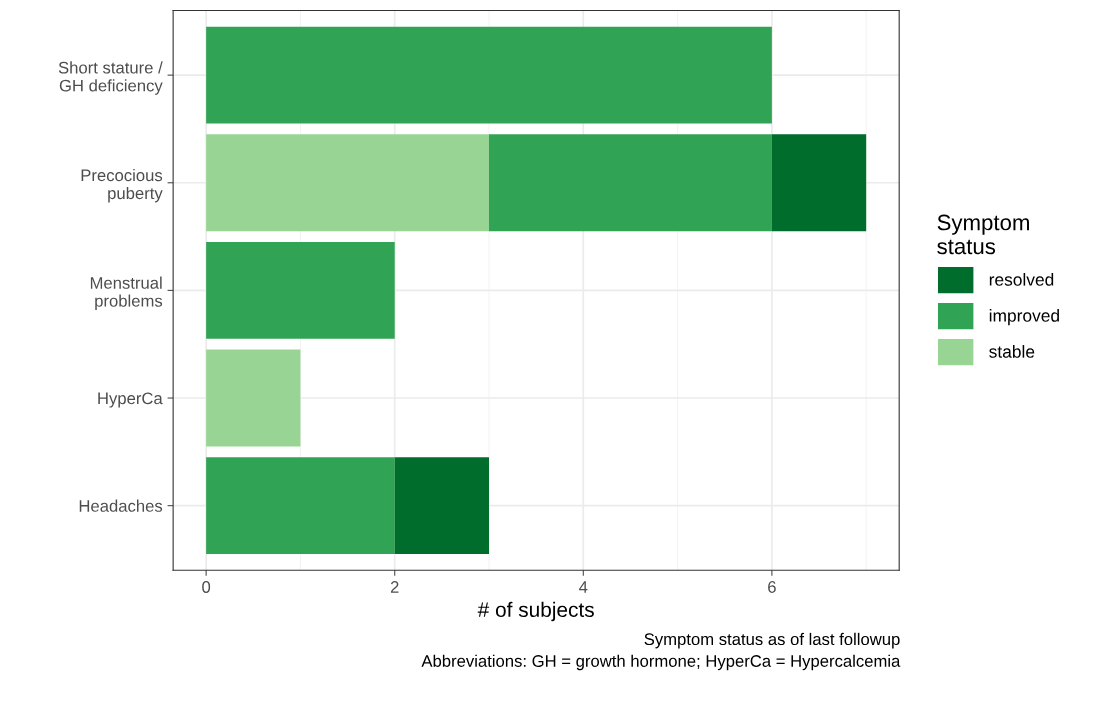 The image size is (1117, 704). Describe the element at coordinates (130, 400) in the screenshot. I see `y-tick-label: HyperCa` at that location.